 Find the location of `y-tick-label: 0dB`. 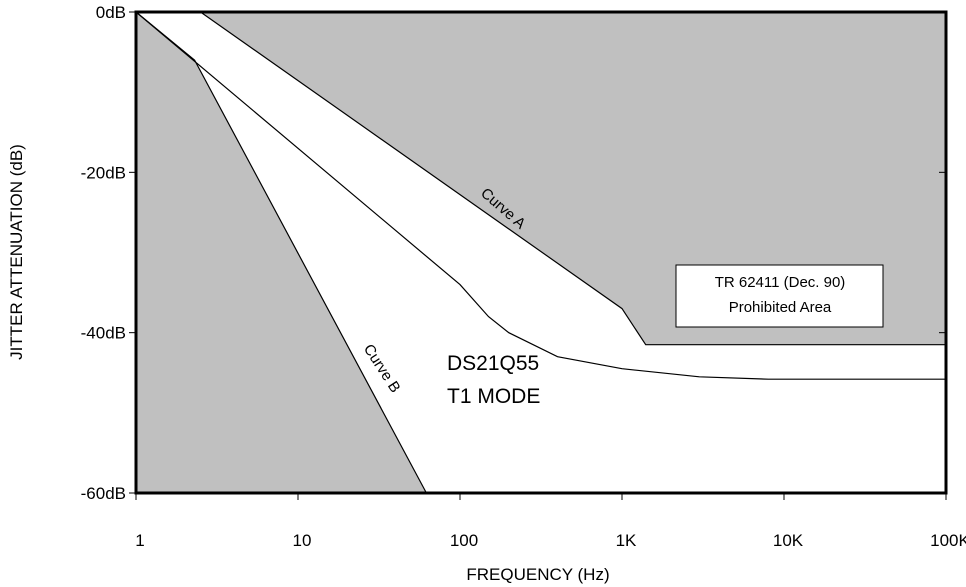

y-tick-label: 0dB is located at coordinates (111, 12).